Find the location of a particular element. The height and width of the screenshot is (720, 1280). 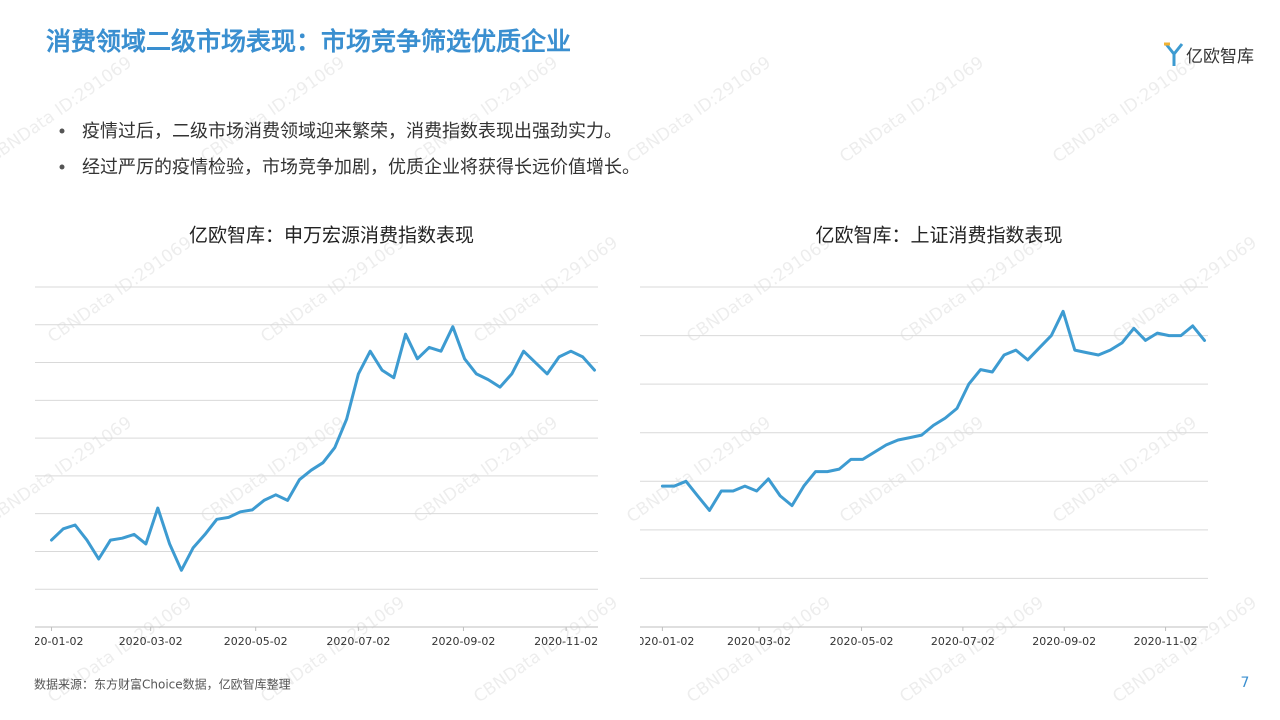

logo-text: 亿欧智库 is located at coordinates (1220, 57).